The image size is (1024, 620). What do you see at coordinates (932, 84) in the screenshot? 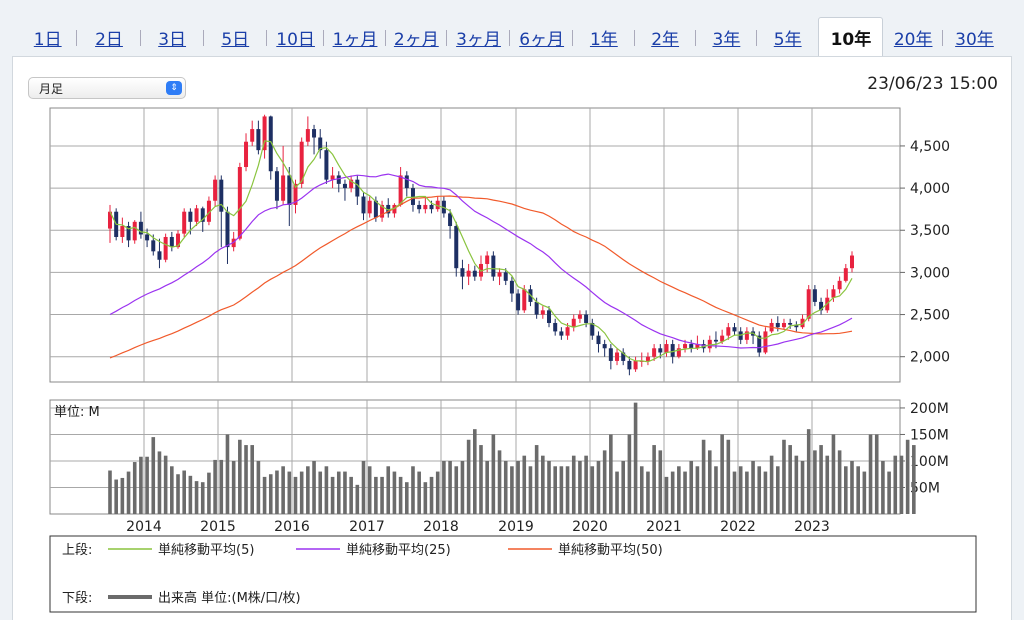
I see `timestamp: 23/06/23 15:00` at bounding box center [932, 84].